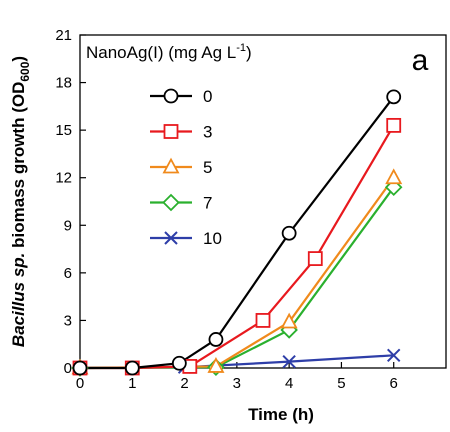 This screenshot has height=432, width=450. I want to click on legend-label-3: 3, so click(207, 132).